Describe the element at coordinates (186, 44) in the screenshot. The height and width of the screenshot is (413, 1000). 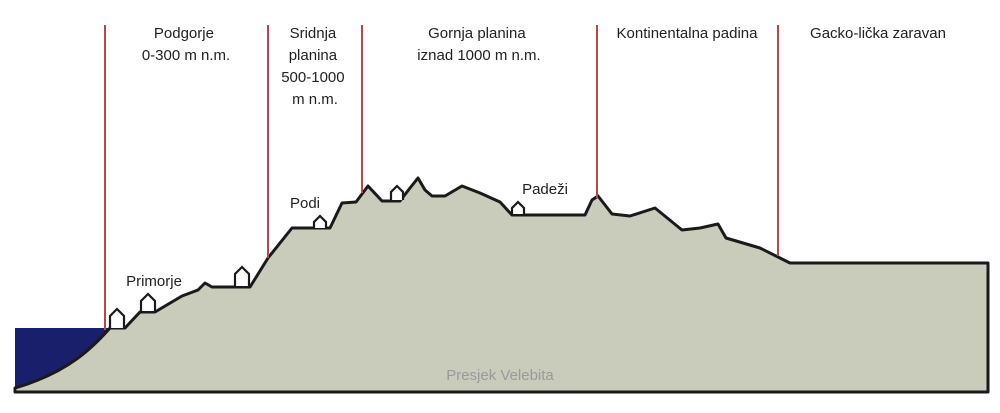
I see `zone-label-podgorje: Podgorje 0-300 m n.m.` at that location.